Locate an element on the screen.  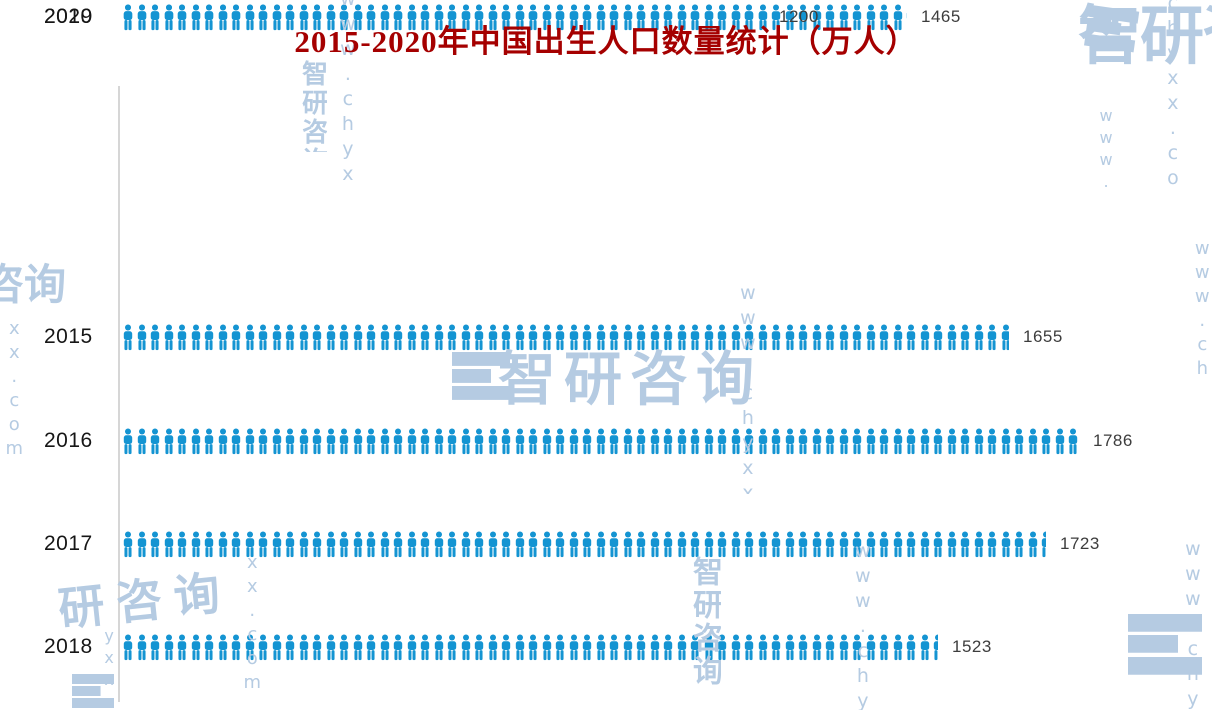
watermark-brand-text: 智研咨询 is located at coordinates (312, 106).